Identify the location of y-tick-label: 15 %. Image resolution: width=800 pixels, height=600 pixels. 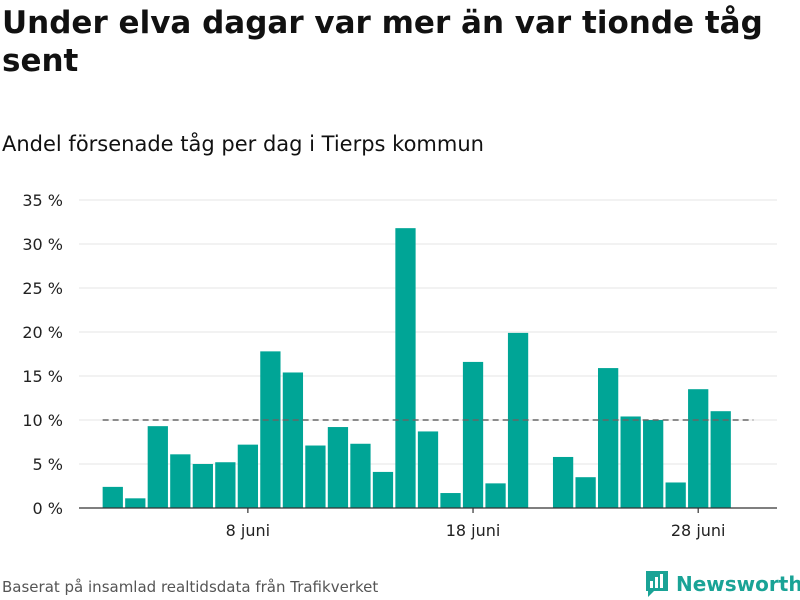
(42, 376).